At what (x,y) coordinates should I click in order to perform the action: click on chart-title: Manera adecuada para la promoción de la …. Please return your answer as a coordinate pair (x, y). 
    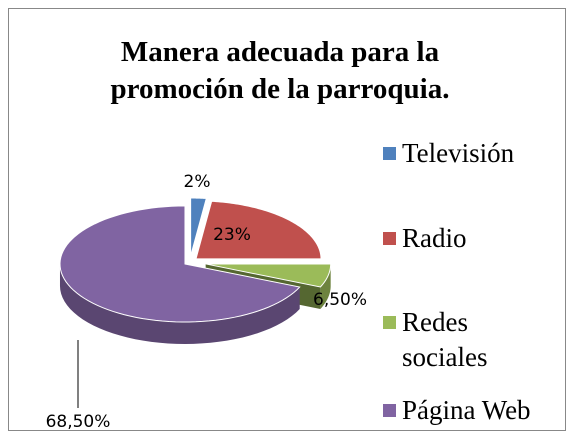
    Looking at the image, I should click on (280, 70).